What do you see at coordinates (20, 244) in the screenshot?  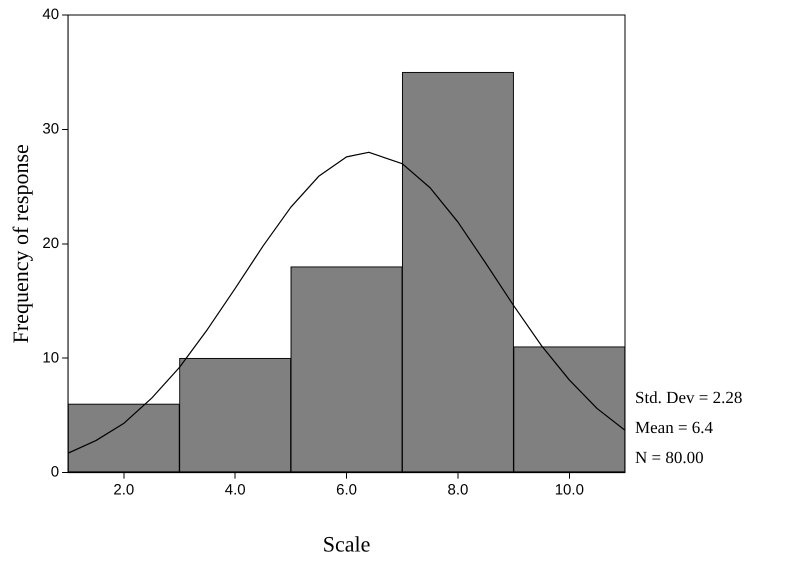 I see `y-axis-title: Frequency of response` at bounding box center [20, 244].